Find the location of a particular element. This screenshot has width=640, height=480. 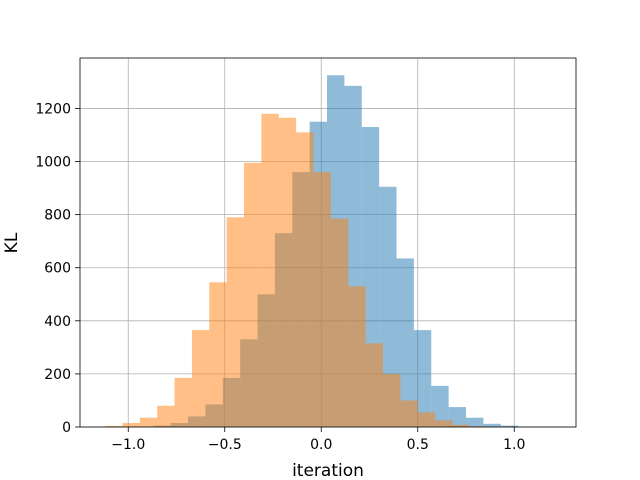

y-axis-label: KL is located at coordinates (12, 242).